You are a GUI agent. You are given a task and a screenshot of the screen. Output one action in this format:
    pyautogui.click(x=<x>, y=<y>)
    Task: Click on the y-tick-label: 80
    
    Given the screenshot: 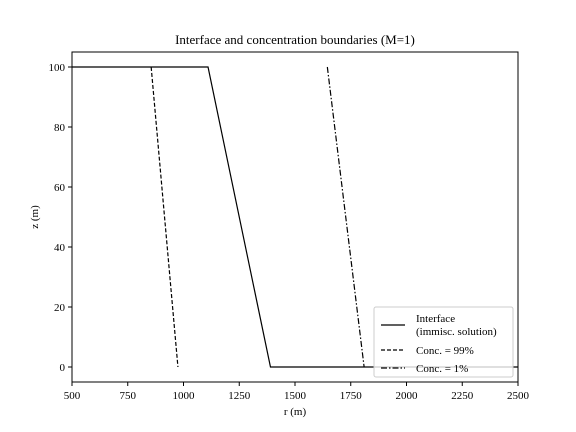 What is the action you would take?
    pyautogui.click(x=60, y=128)
    